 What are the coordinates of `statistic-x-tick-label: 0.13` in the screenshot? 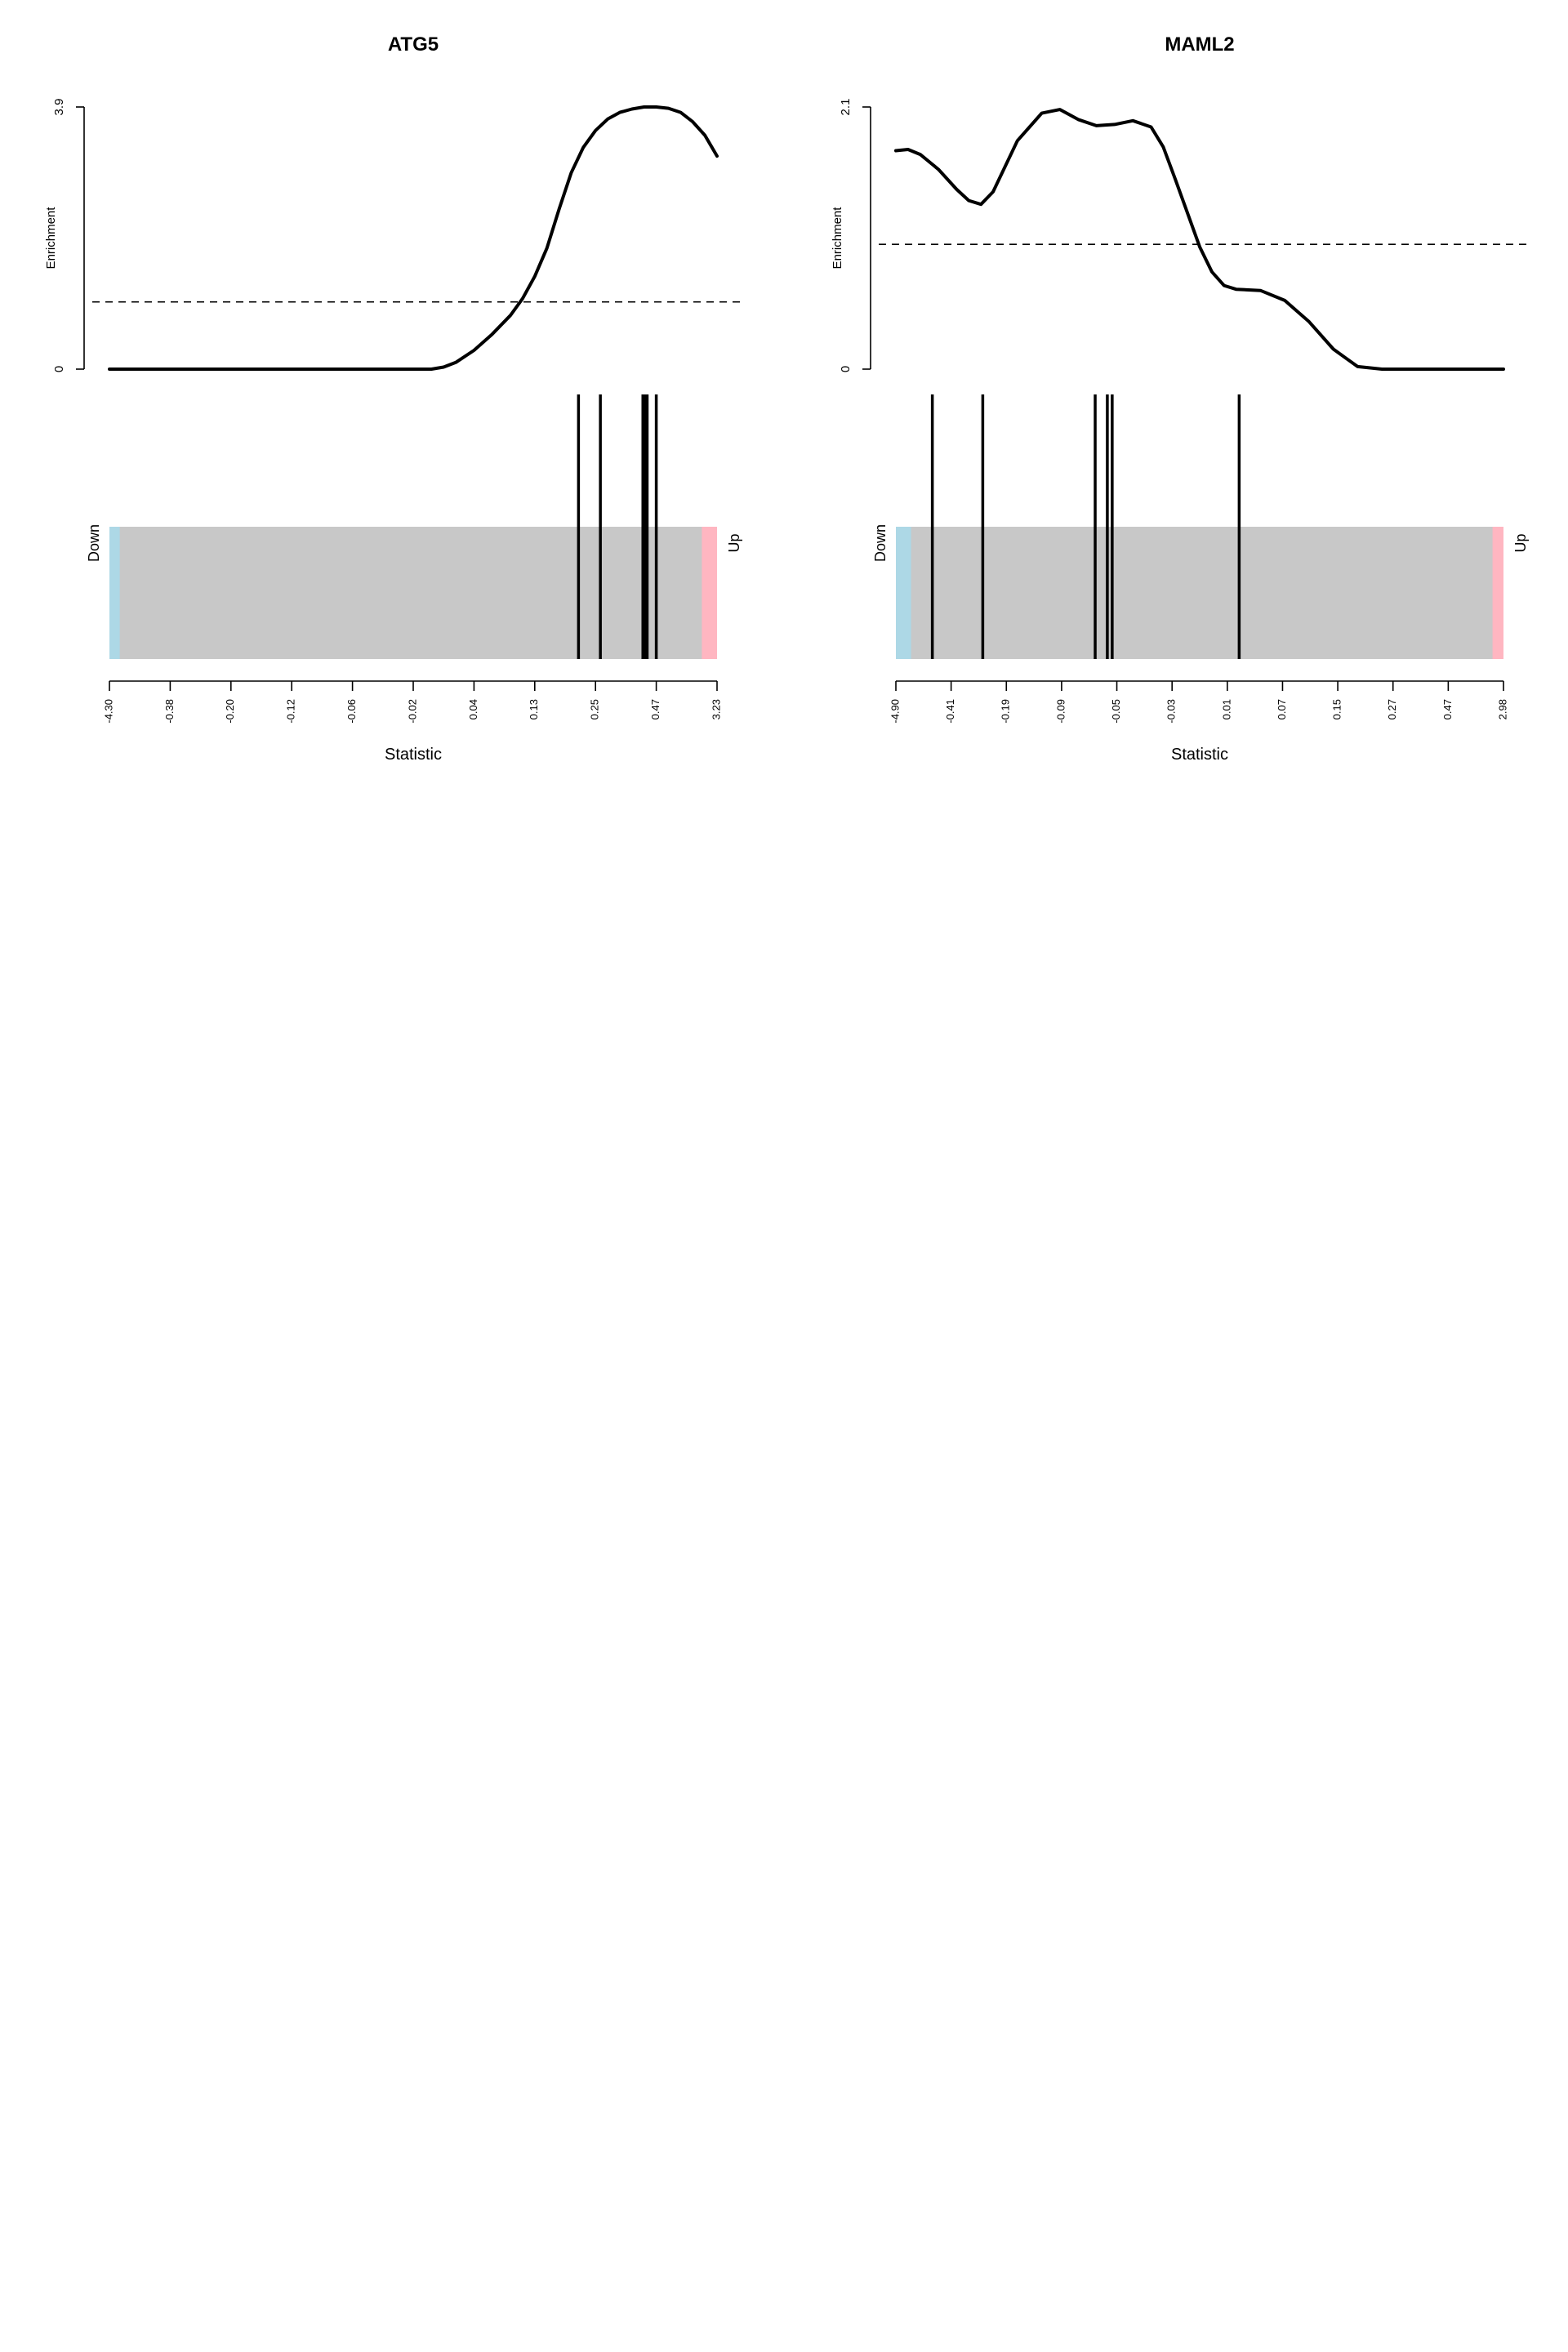 It's located at (534, 709).